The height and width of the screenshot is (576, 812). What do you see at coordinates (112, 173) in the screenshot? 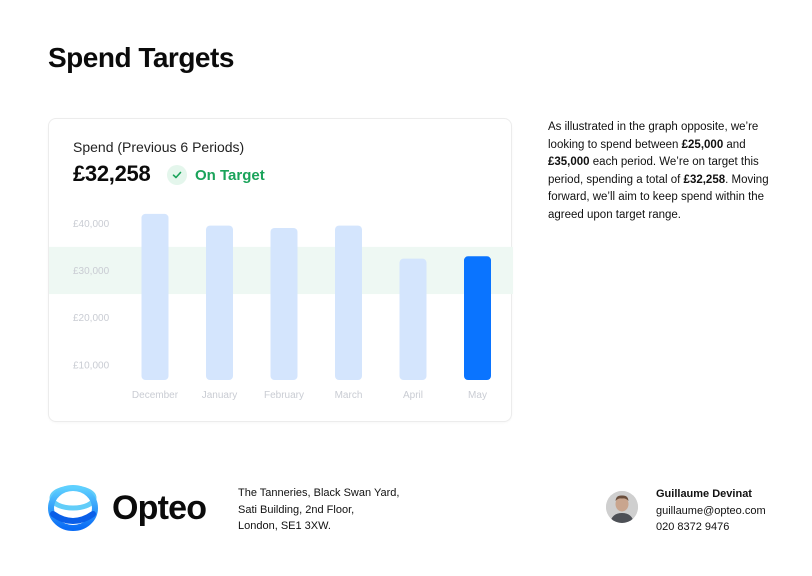
I see `total-spend-value: £32,258` at bounding box center [112, 173].